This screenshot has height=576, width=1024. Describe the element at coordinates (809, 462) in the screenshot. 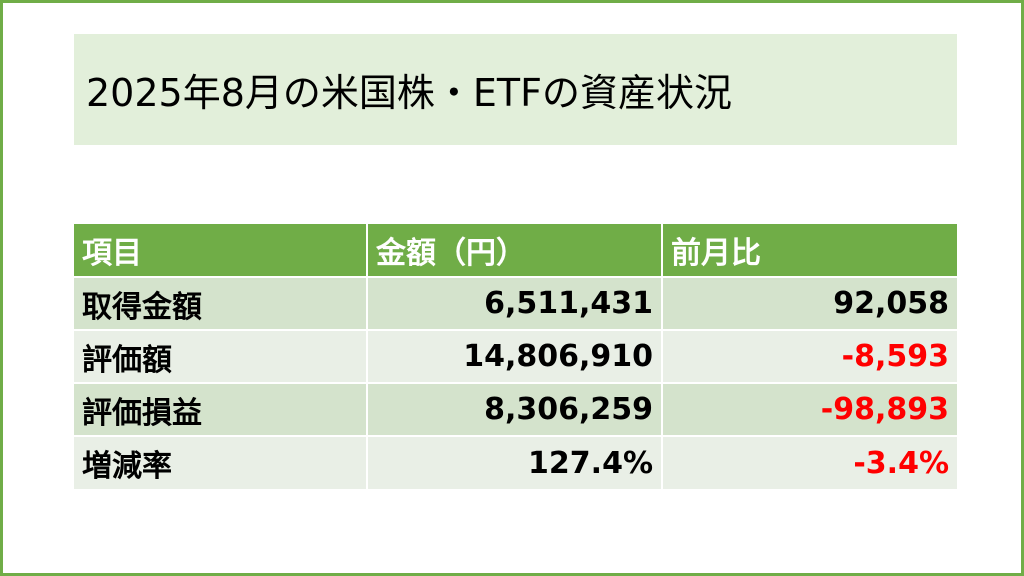

I see `row-change: -3.4%` at that location.